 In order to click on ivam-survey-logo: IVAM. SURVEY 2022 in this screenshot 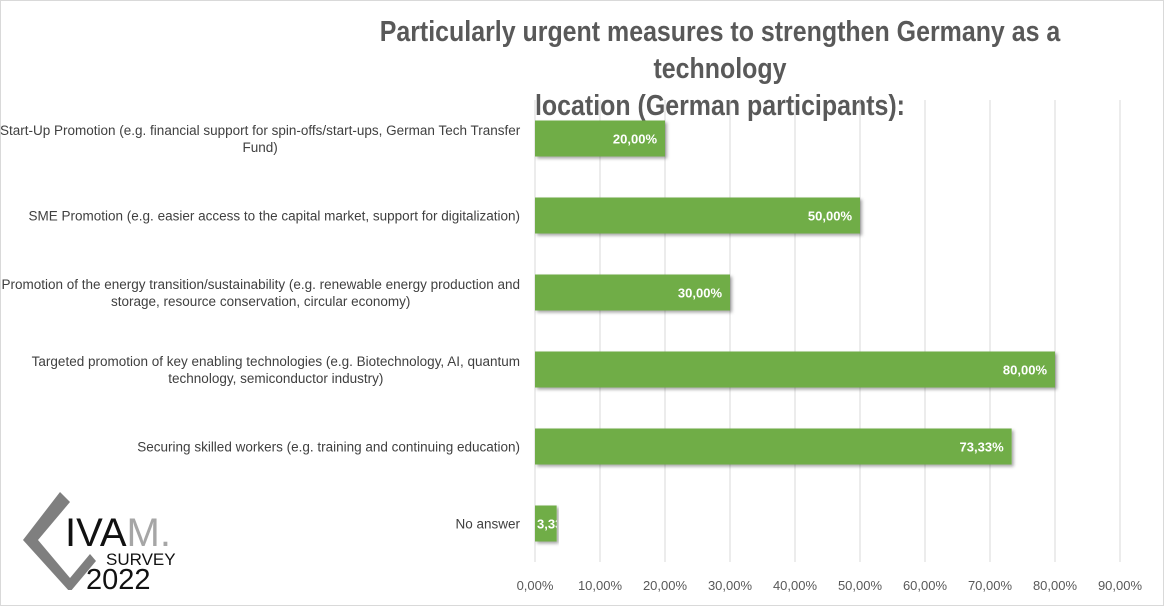, I will do `click(99, 541)`.